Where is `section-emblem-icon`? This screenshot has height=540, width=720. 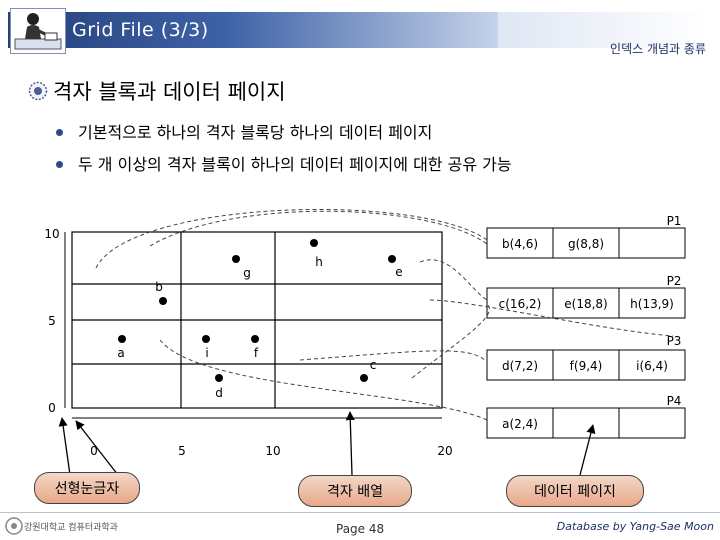 section-emblem-icon is located at coordinates (38, 91).